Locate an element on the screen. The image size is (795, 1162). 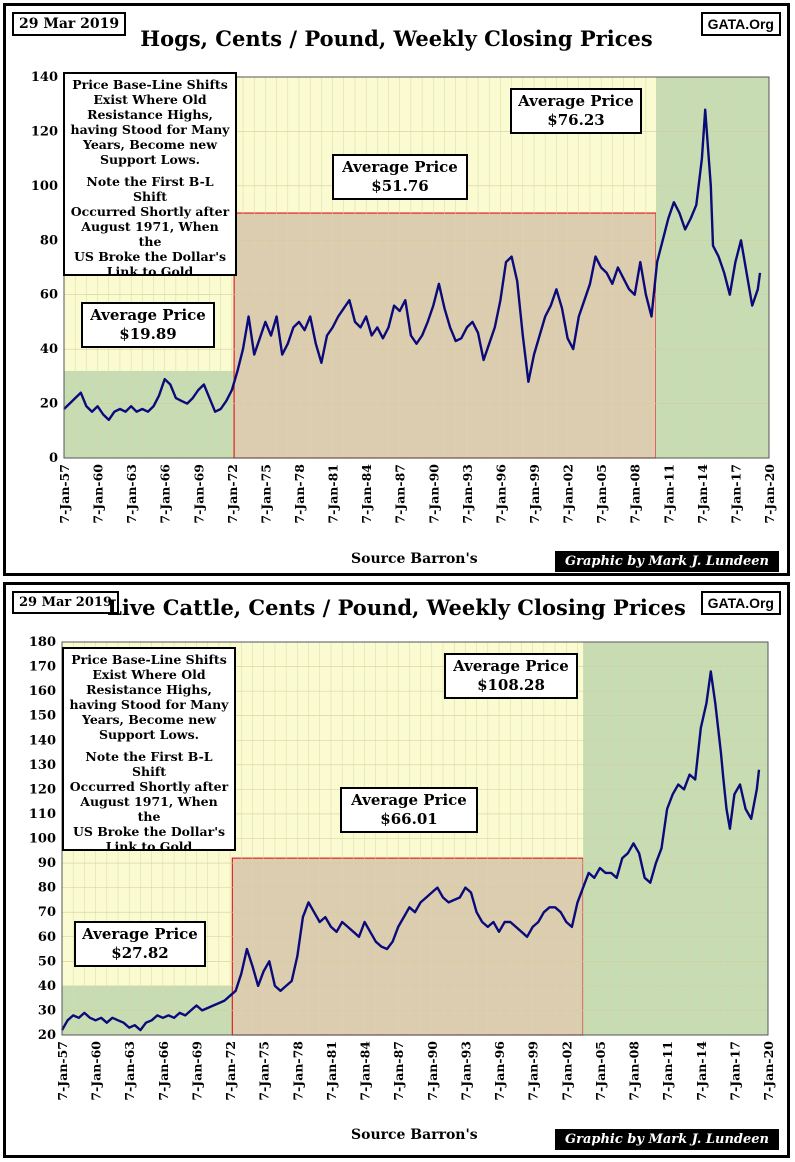
date-label: 29 Mar 2019 is located at coordinates (69, 24).